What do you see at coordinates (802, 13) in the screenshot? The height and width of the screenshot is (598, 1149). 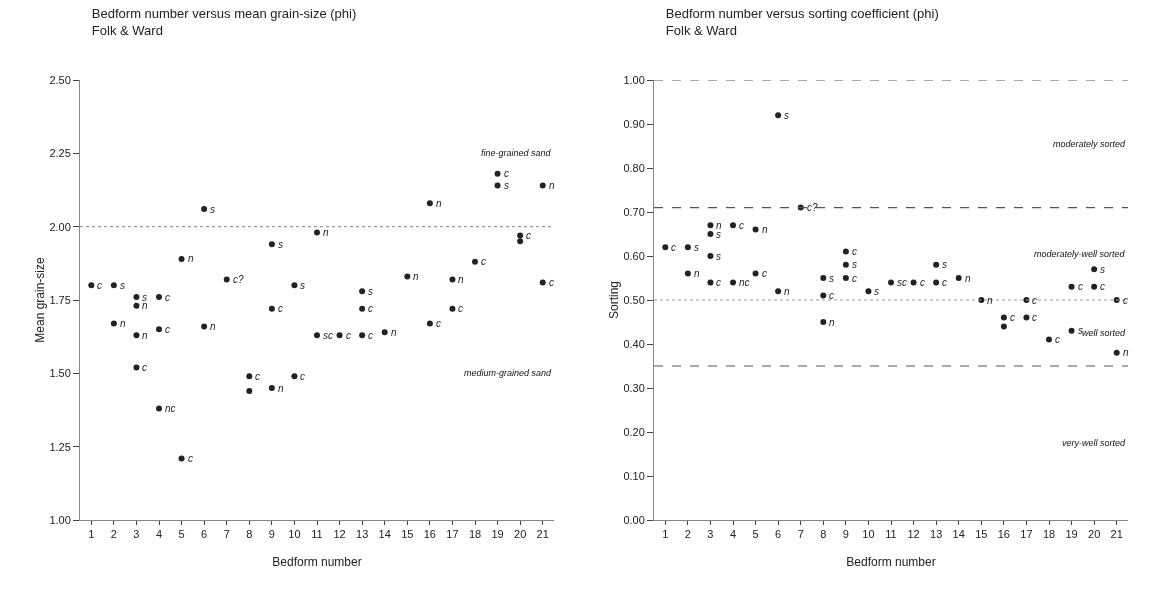 I see `chart-title: Bedform number versus sorting coefficient (phi)` at bounding box center [802, 13].